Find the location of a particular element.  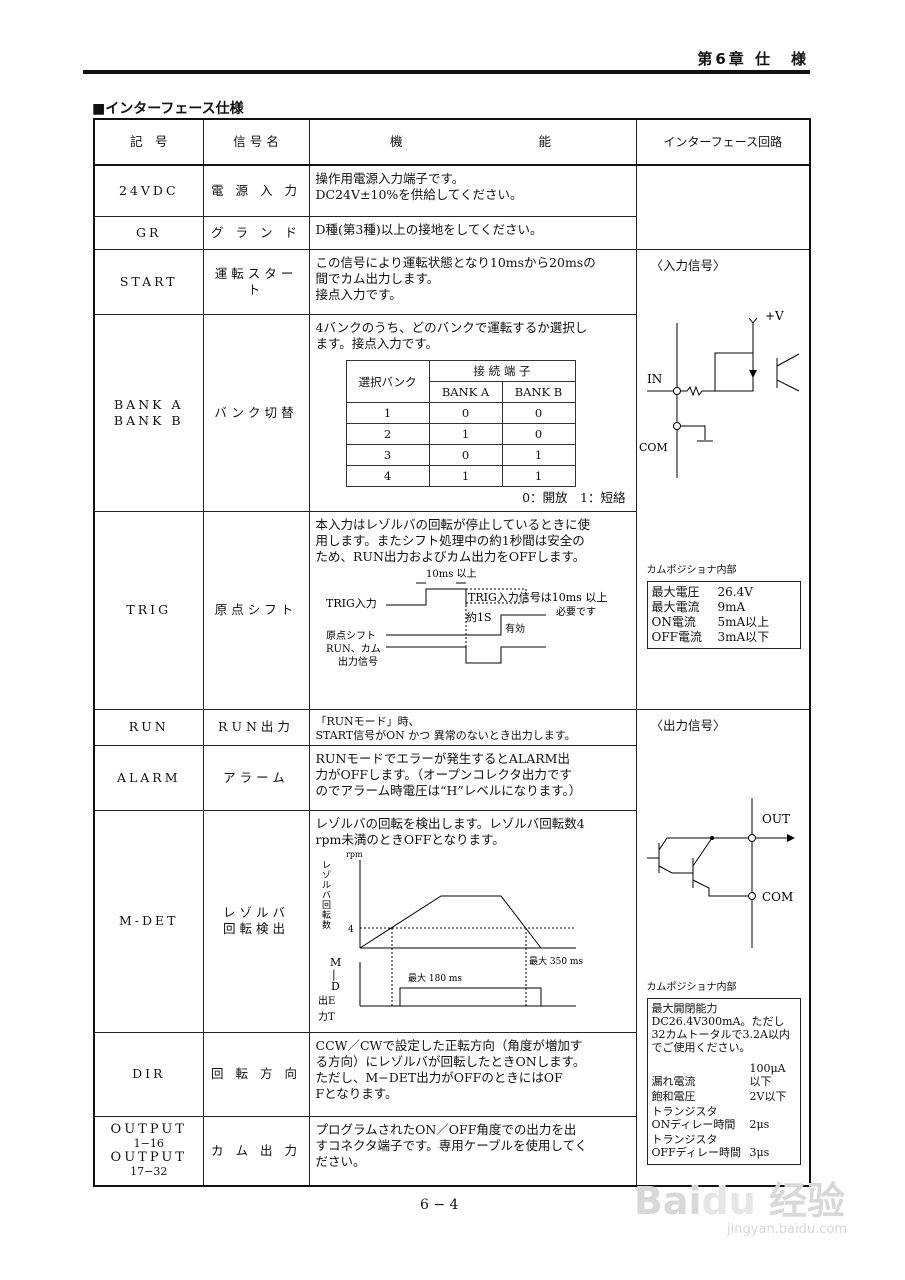

name-line: 回転検出 is located at coordinates (255, 928).